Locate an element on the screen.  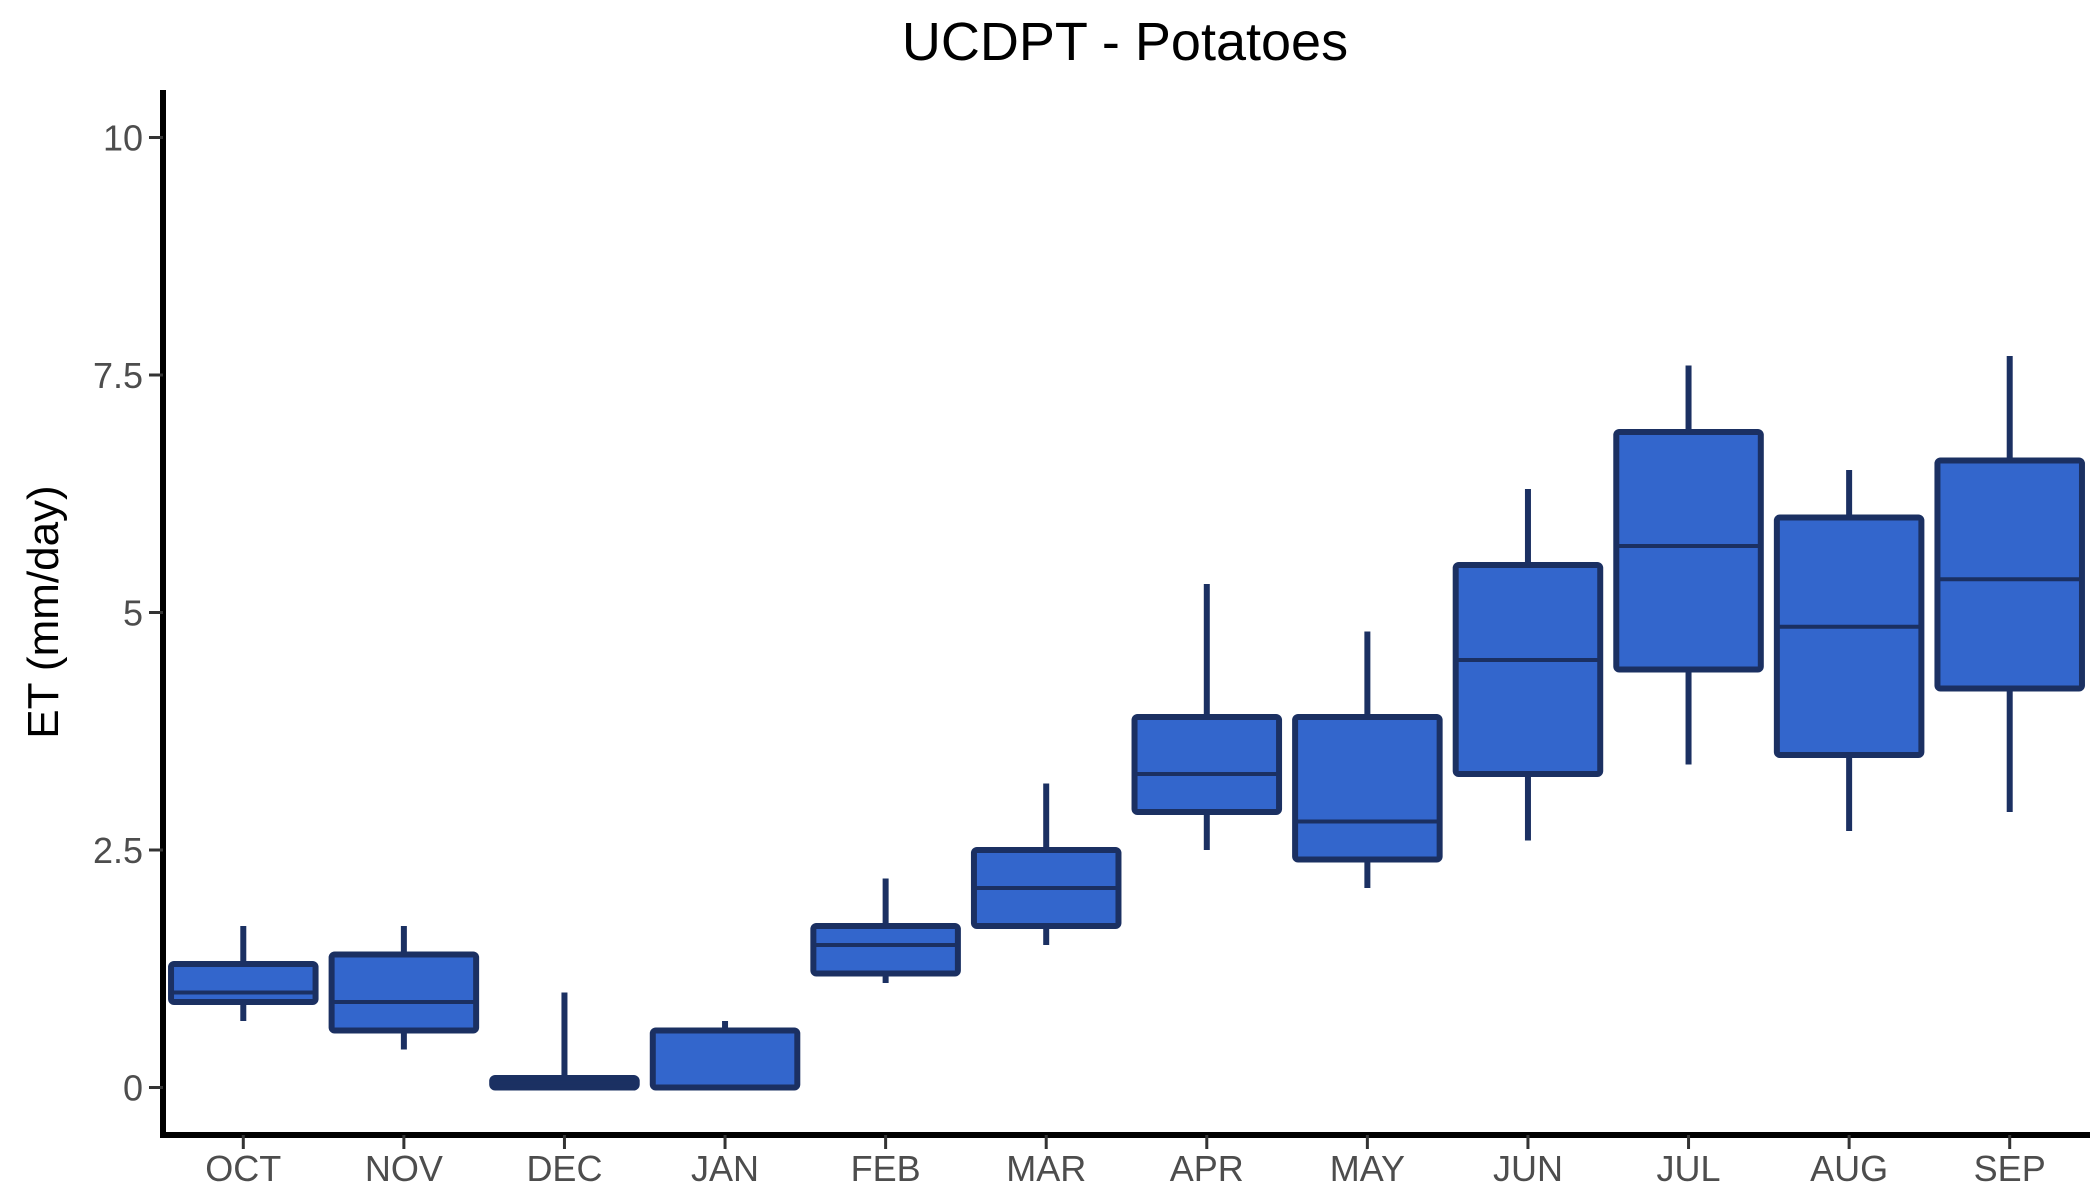
x-tick-label: NOV is located at coordinates (404, 1168).